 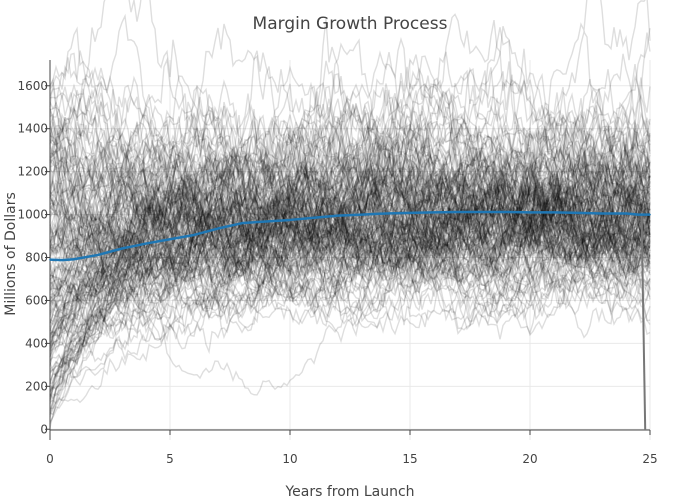 I want to click on x-tick-label: 15, so click(x=409, y=459).